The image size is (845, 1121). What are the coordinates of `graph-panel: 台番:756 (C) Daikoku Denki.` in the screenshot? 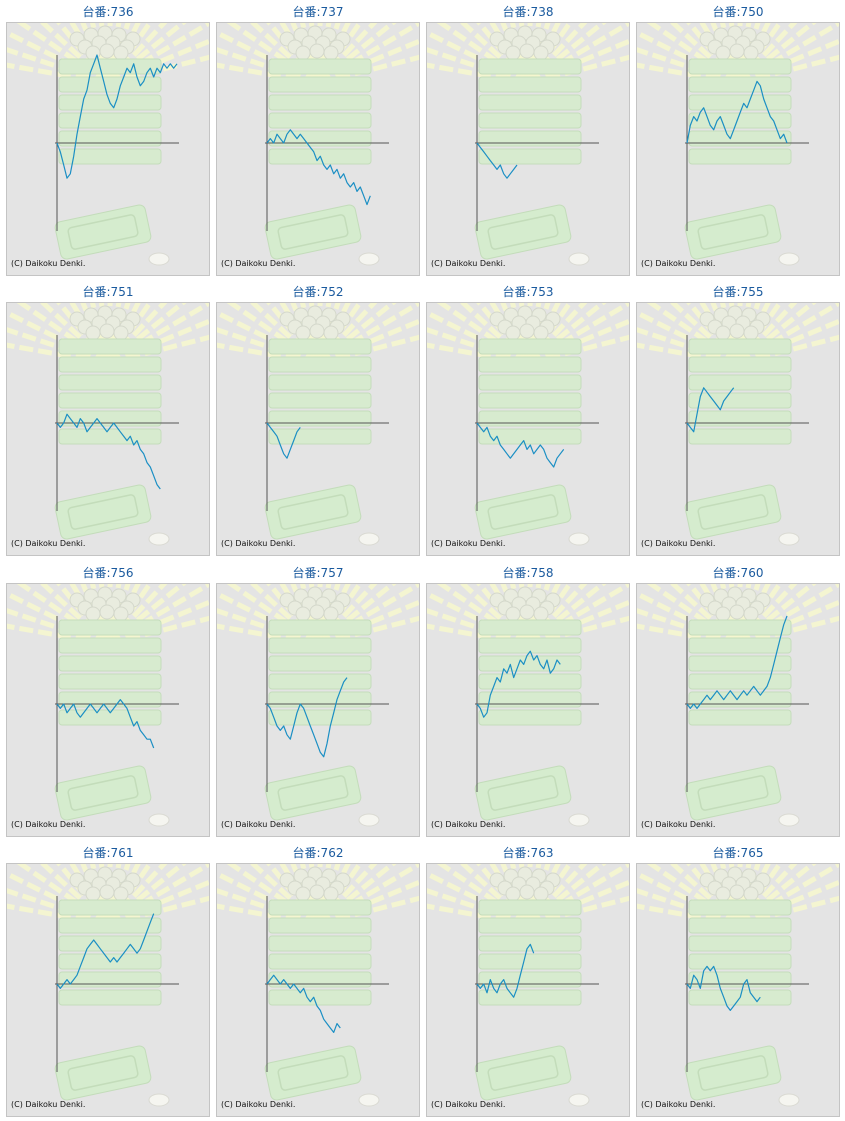 It's located at (108, 700).